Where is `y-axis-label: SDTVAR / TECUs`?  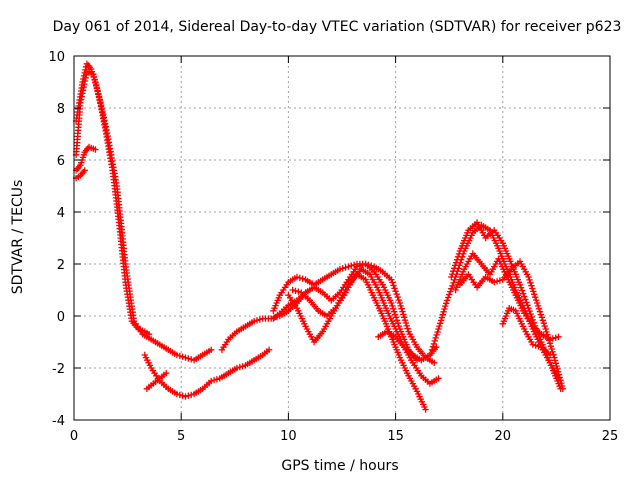 y-axis-label: SDTVAR / TECUs is located at coordinates (18, 237).